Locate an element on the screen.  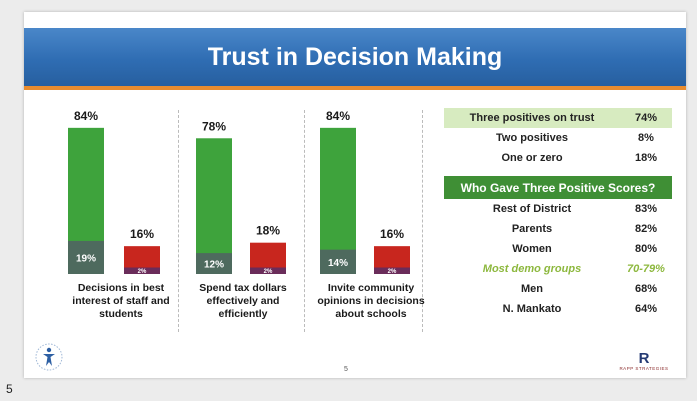
row-label: Two positives is located at coordinates (532, 138).